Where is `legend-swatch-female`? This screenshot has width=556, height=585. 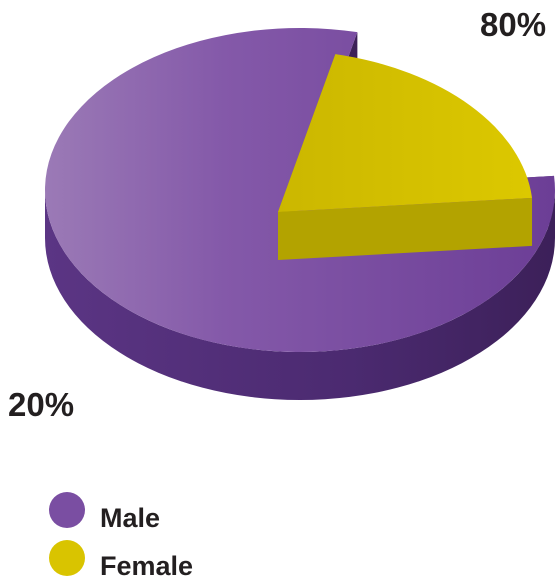
legend-swatch-female is located at coordinates (67, 558).